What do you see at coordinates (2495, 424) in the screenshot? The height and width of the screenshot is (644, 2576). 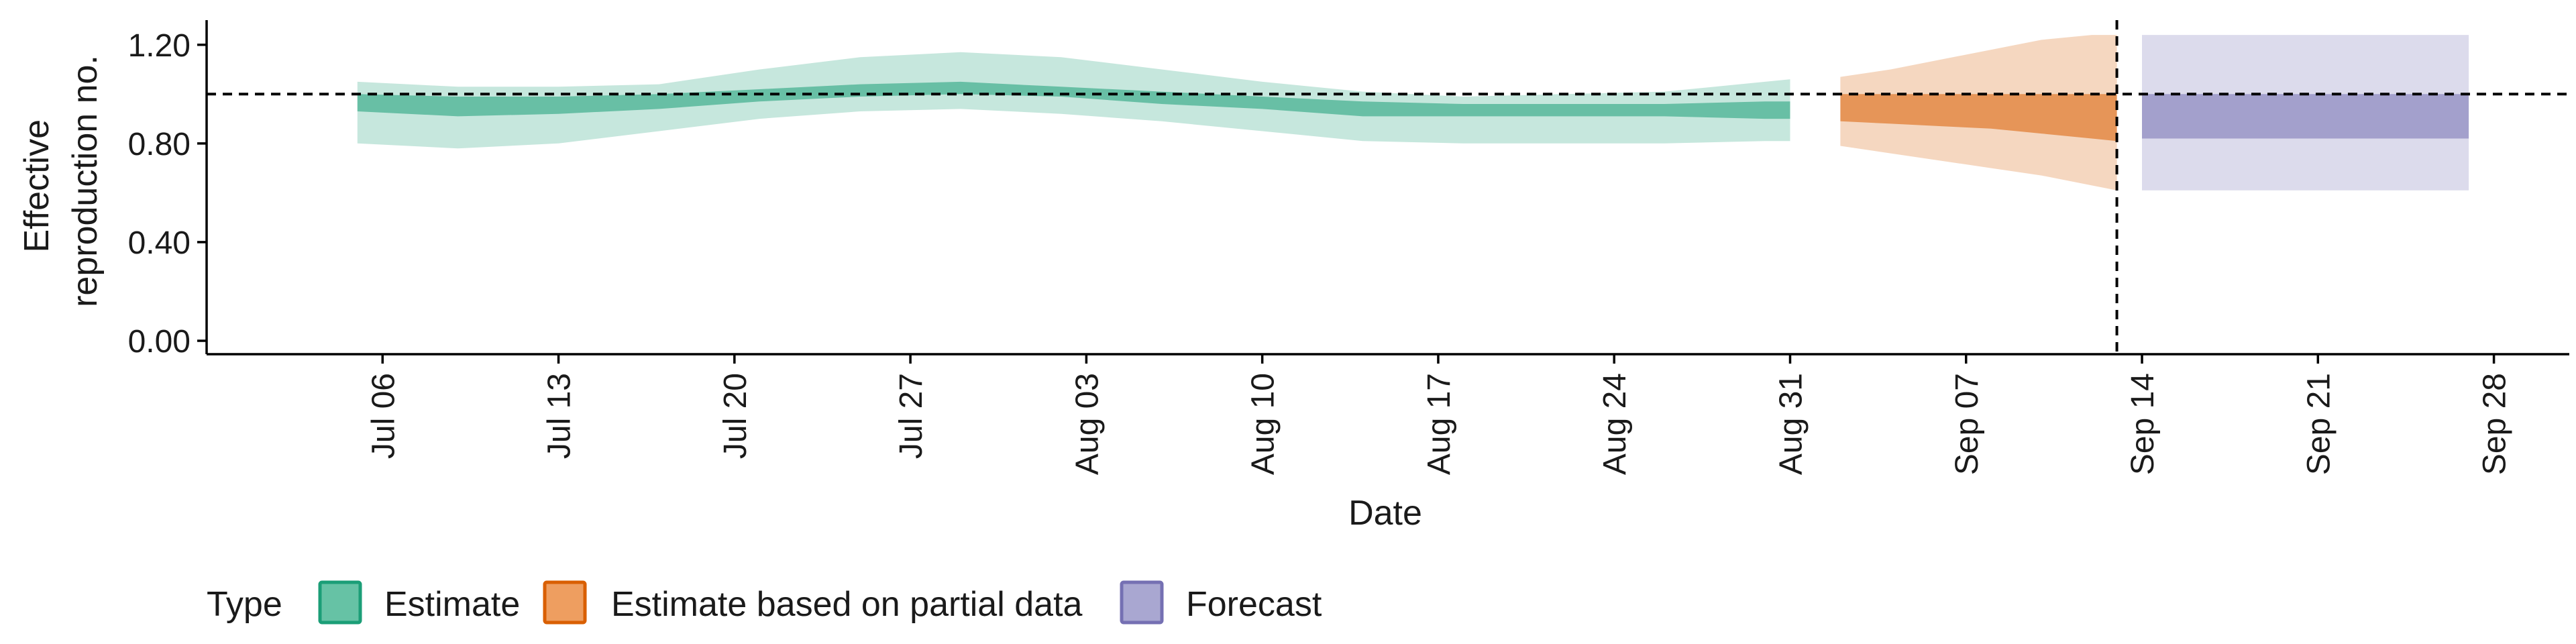 I see `x-tick-label: Sep 28` at bounding box center [2495, 424].